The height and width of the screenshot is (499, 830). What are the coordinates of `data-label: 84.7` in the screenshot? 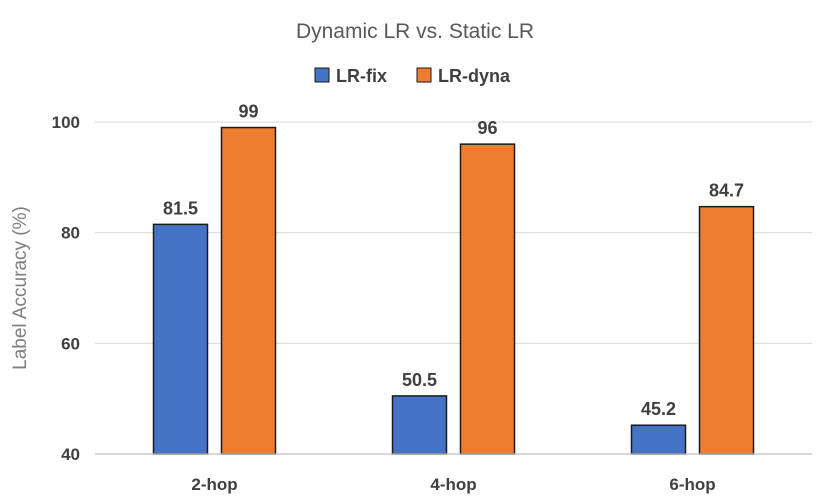 It's located at (726, 191).